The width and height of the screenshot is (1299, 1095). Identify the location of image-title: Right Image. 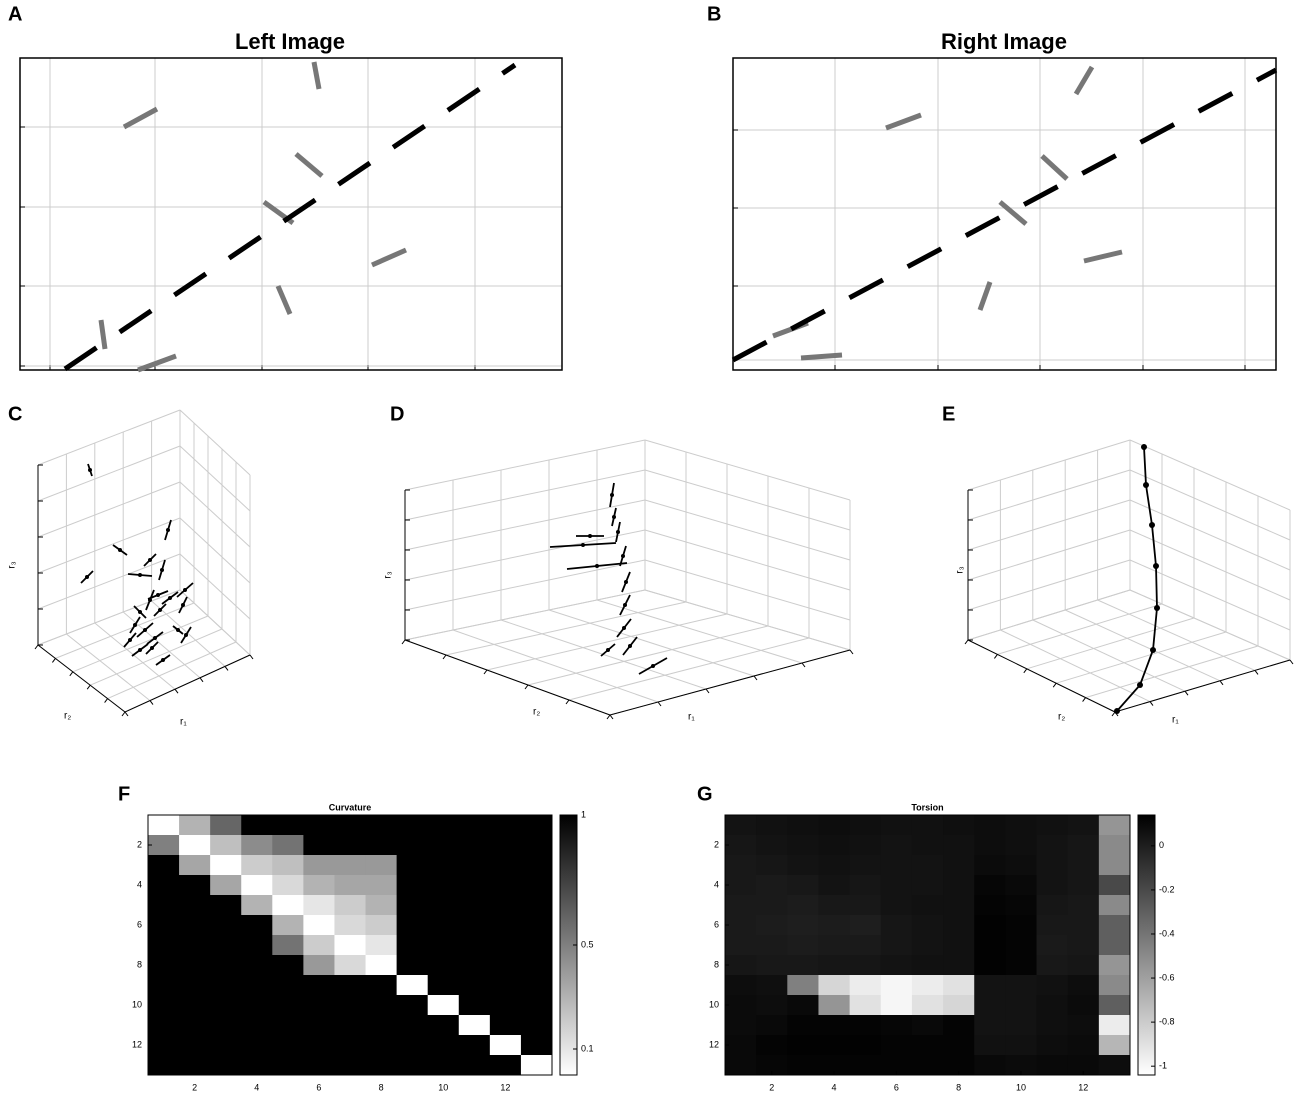
(1004, 41).